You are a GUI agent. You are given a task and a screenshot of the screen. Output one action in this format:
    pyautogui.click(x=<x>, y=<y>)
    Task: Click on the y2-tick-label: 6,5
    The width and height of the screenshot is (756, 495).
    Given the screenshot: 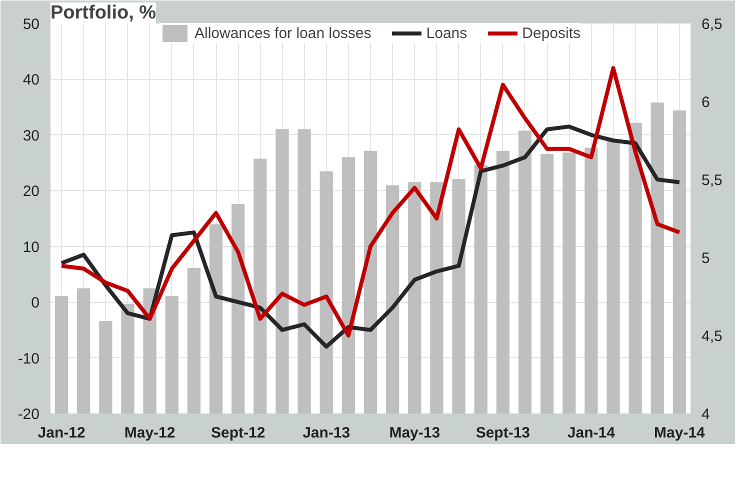 What is the action you would take?
    pyautogui.click(x=712, y=24)
    